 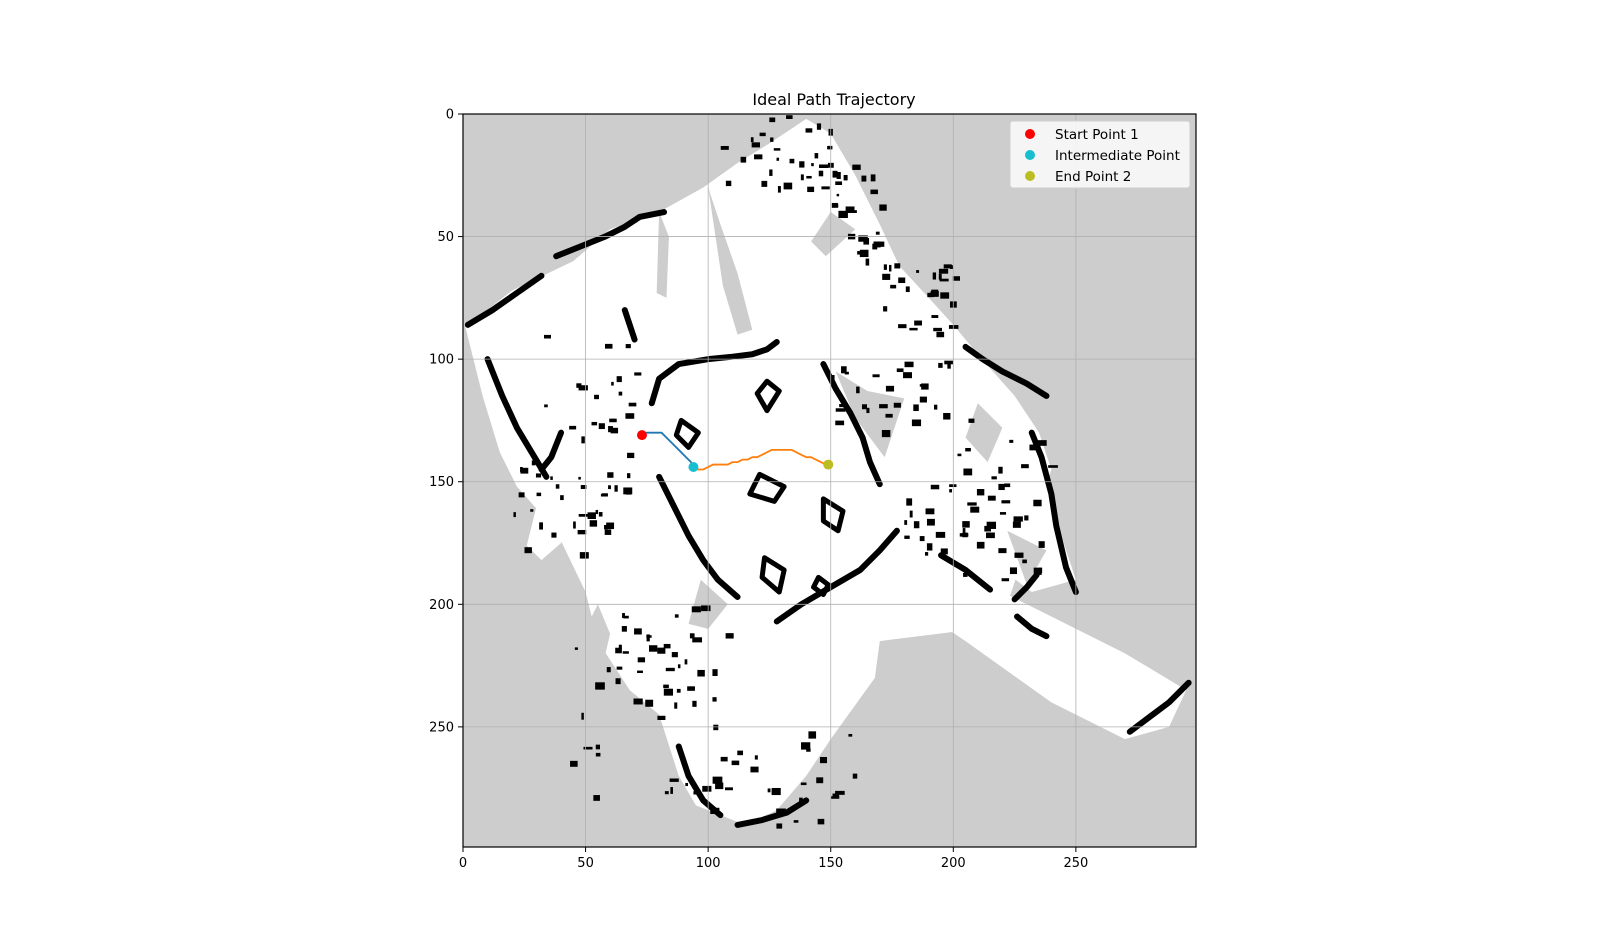 What do you see at coordinates (441, 482) in the screenshot?
I see `y-tick-label: 150` at bounding box center [441, 482].